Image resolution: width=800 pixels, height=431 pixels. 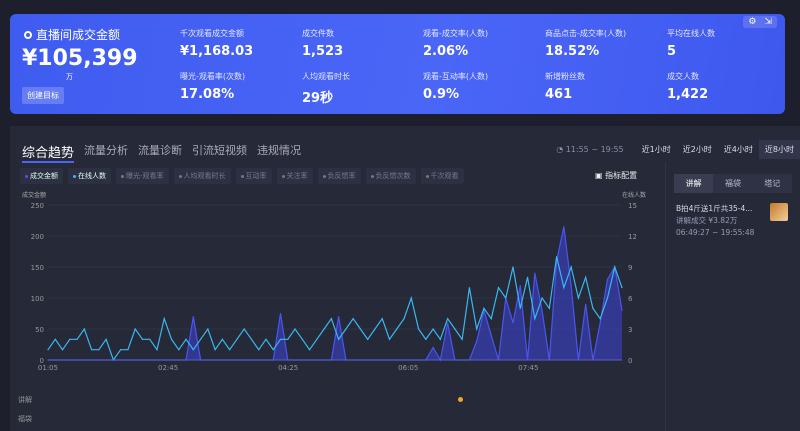 I want to click on metric-chip: 负反馈次数, so click(x=390, y=176).